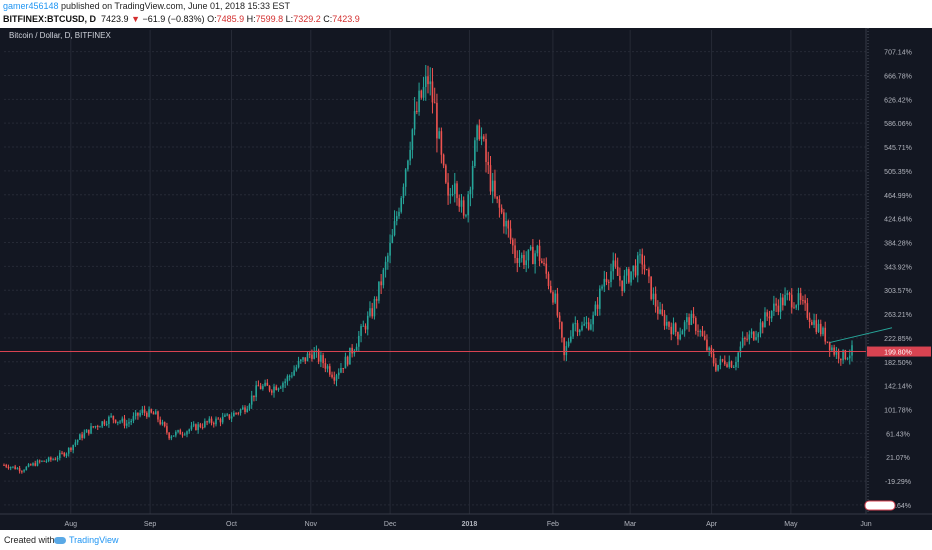 Image resolution: width=932 pixels, height=550 pixels. Describe the element at coordinates (898, 387) in the screenshot. I see `y-tick-label: 142.14%` at that location.